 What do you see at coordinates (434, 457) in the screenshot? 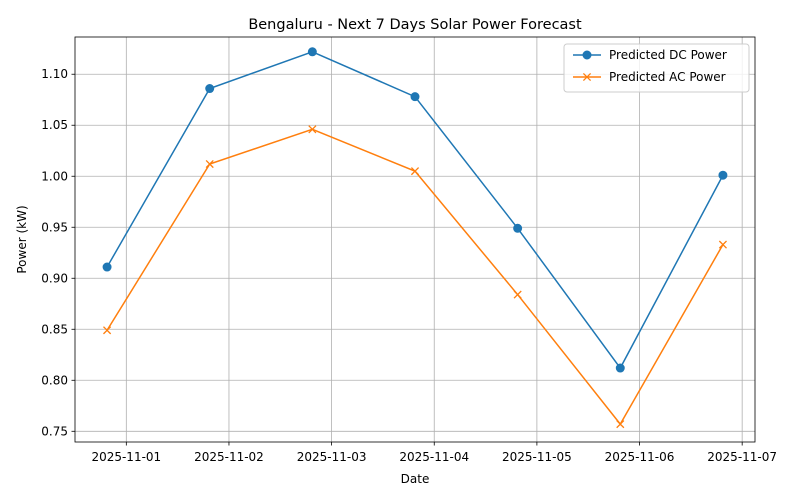
I see `x-tick-label: 2025-11-04` at bounding box center [434, 457].